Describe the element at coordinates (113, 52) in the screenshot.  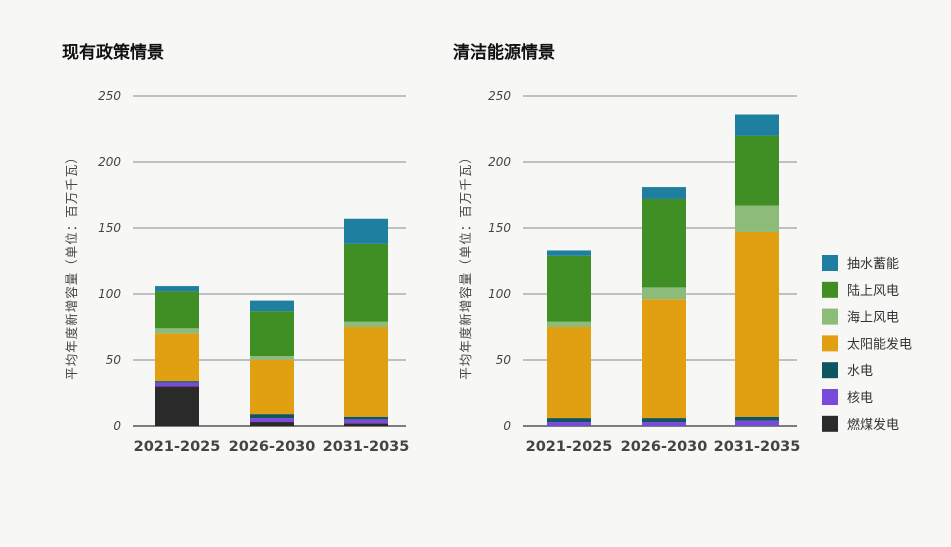
I see `chart-title: 现有政策情景` at that location.